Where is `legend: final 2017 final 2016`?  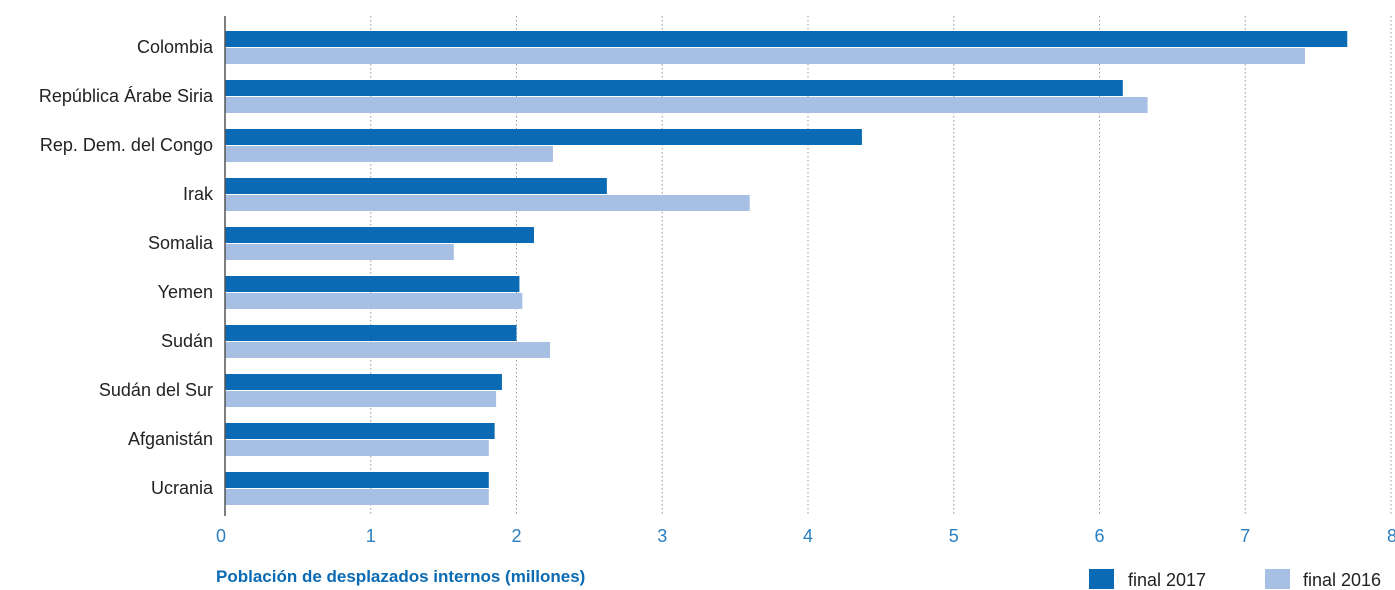 legend: final 2017 final 2016 is located at coordinates (1235, 579).